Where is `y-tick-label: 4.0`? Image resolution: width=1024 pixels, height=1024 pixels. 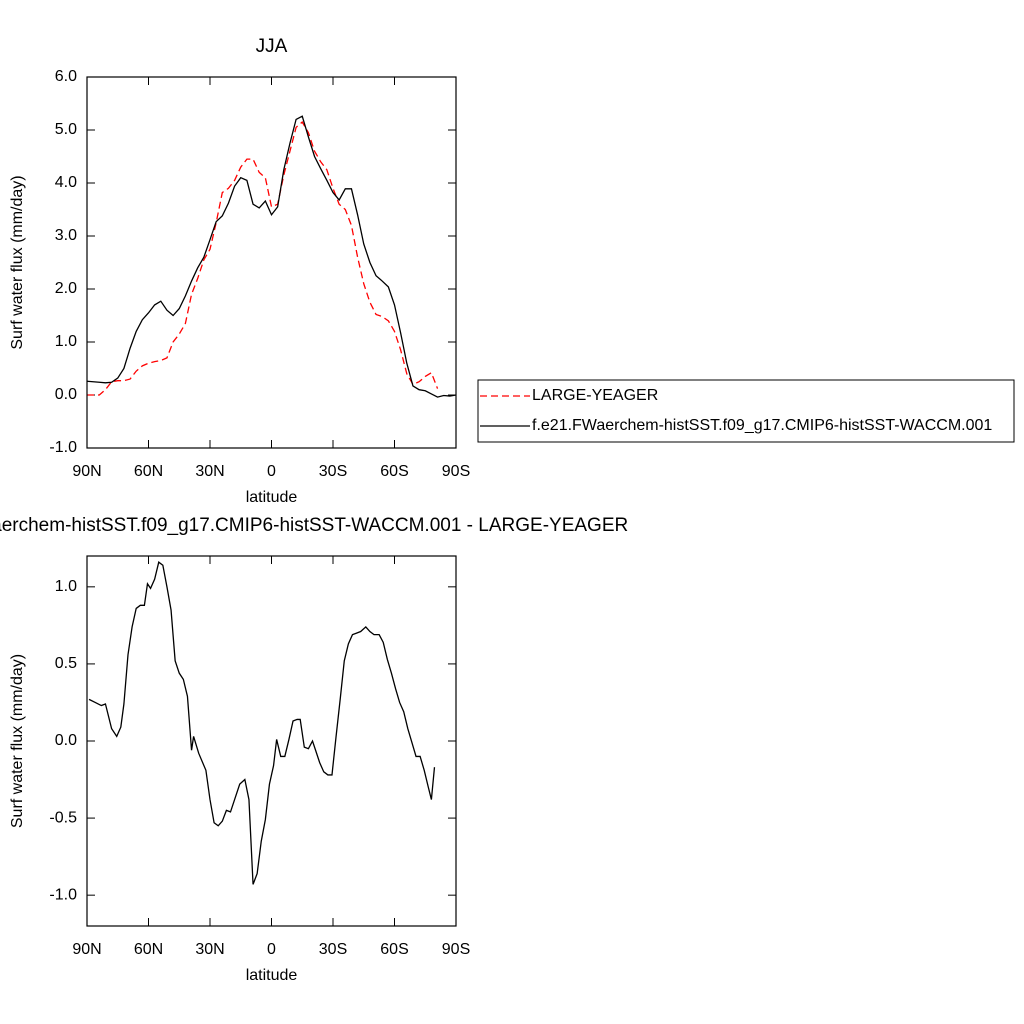
y-tick-label: 4.0 is located at coordinates (66, 182).